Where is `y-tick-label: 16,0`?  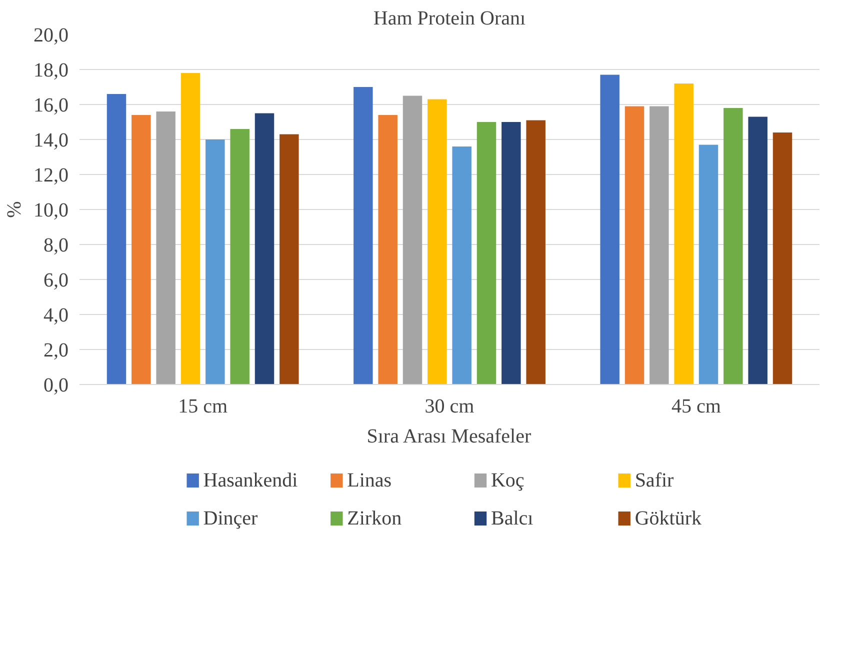 y-tick-label: 16,0 is located at coordinates (51, 105).